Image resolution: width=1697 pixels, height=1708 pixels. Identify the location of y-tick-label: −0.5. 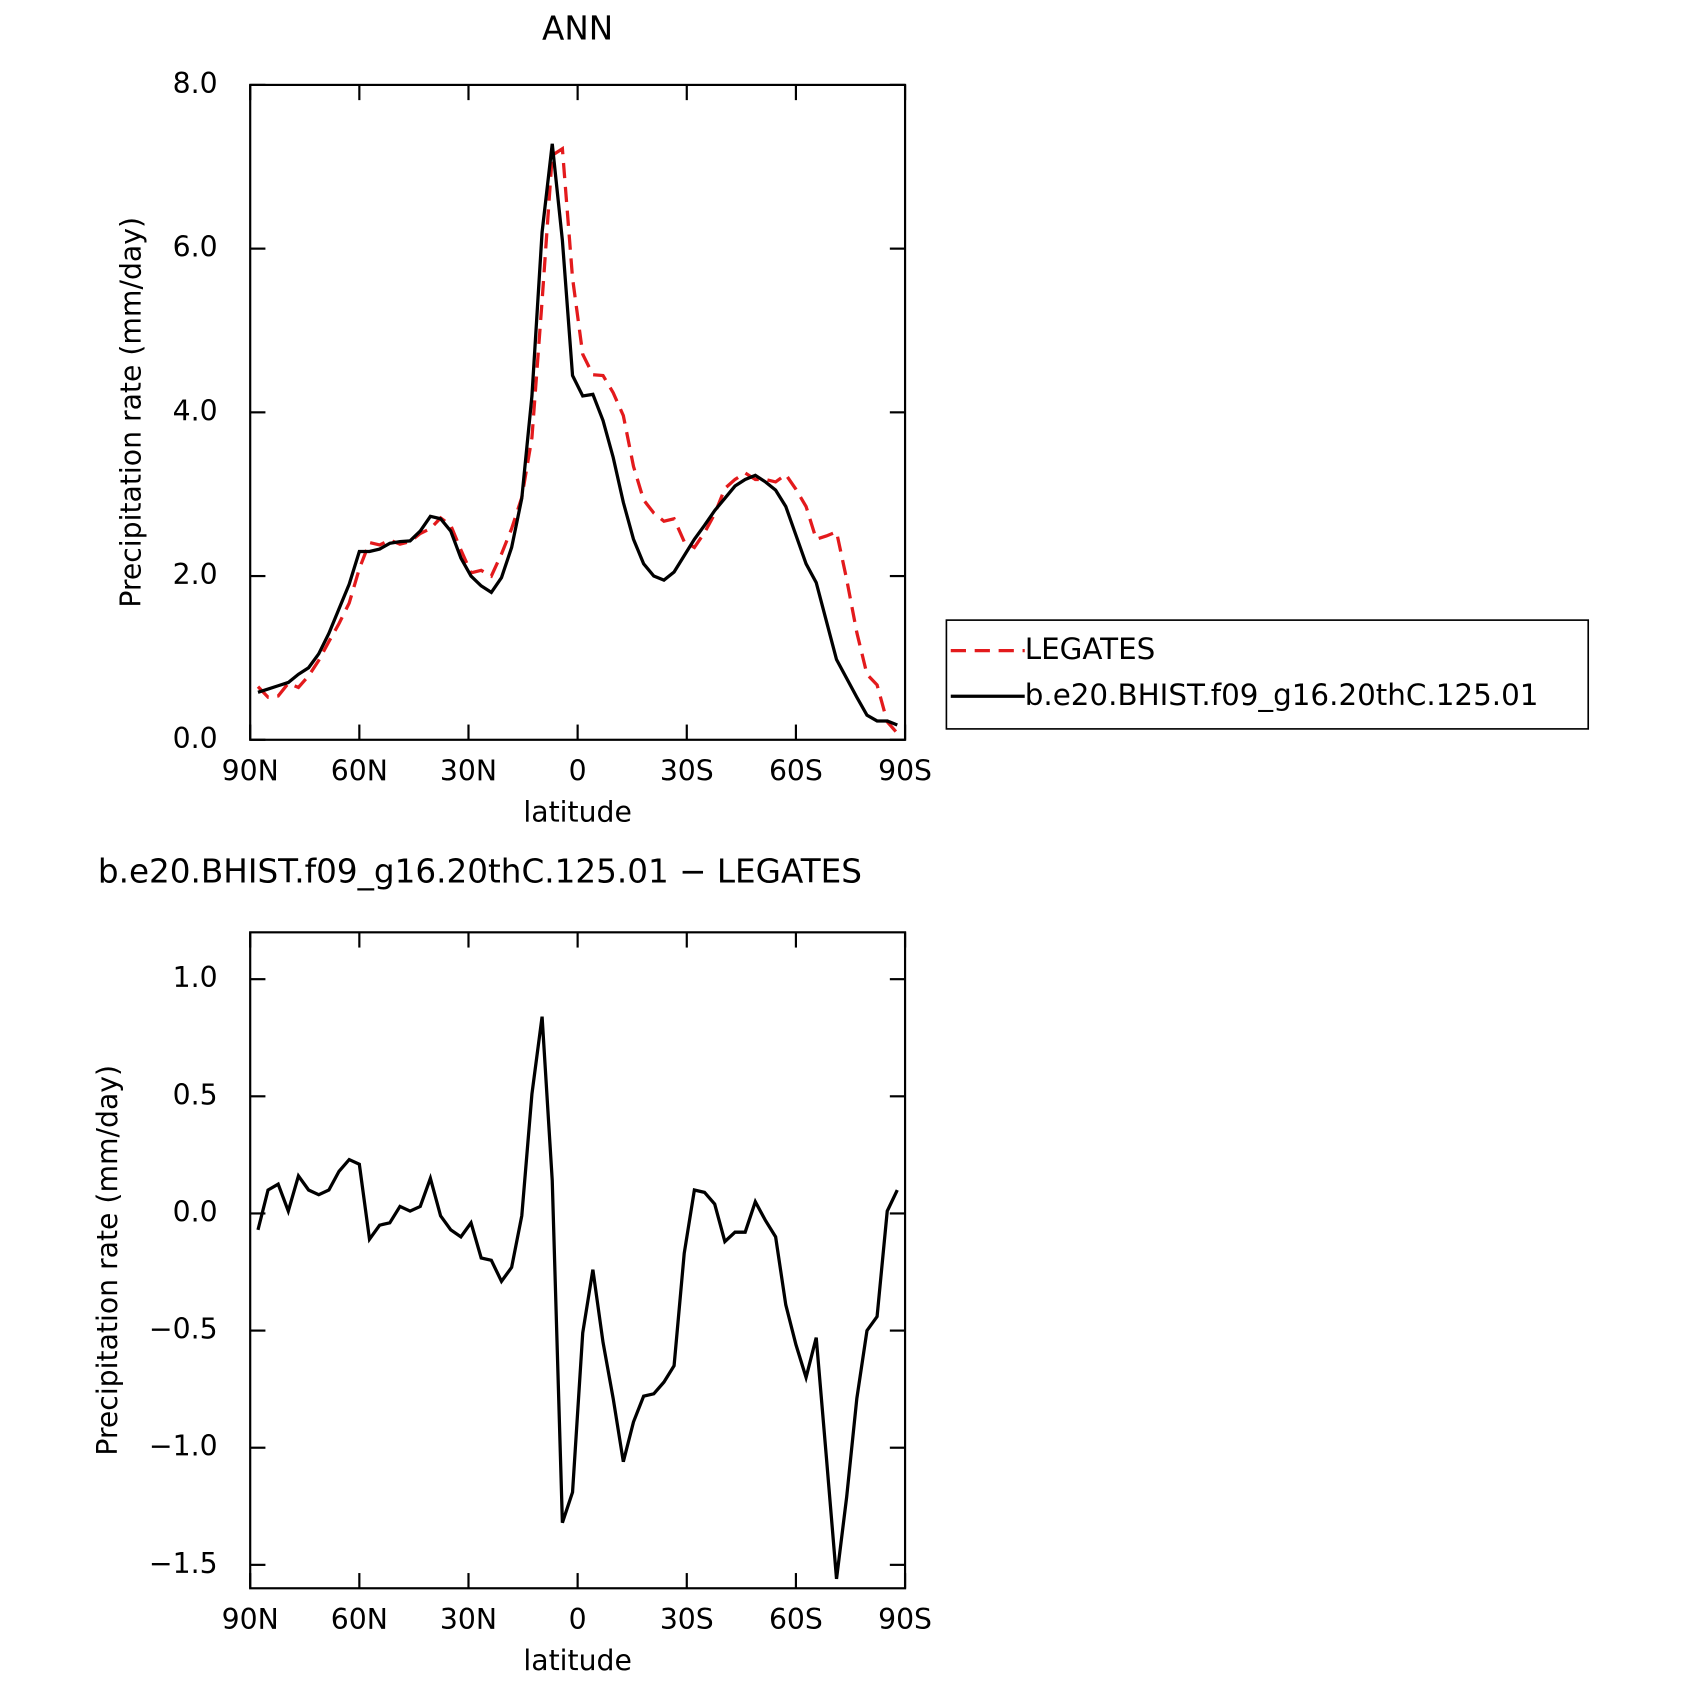
(183, 1329).